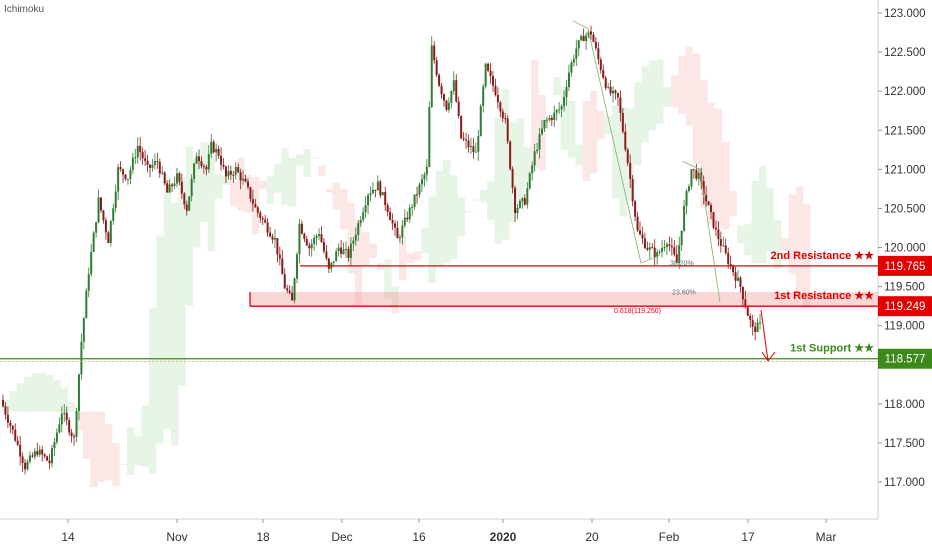  What do you see at coordinates (637, 311) in the screenshot?
I see `fib-618-label: 0.618(119.250)` at bounding box center [637, 311].